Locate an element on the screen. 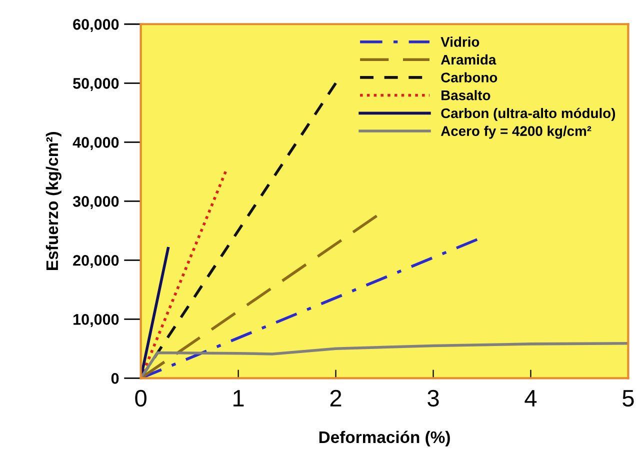  x-tick-label: 5 is located at coordinates (628, 398).